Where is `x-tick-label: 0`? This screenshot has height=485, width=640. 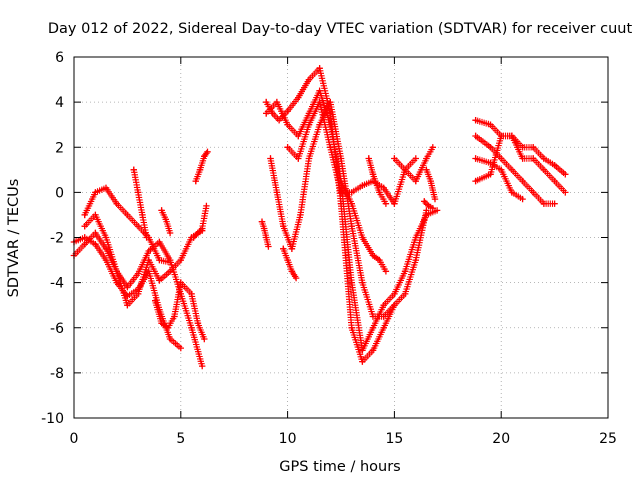
x-tick-label: 0 is located at coordinates (74, 439).